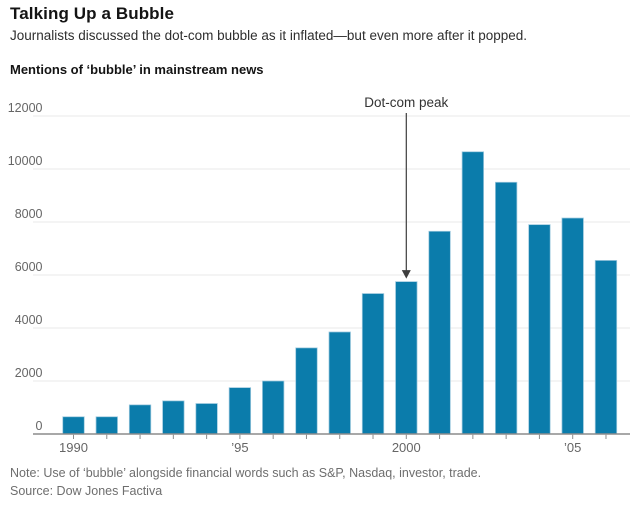 This screenshot has width=640, height=506. I want to click on bar-1993, so click(173, 417).